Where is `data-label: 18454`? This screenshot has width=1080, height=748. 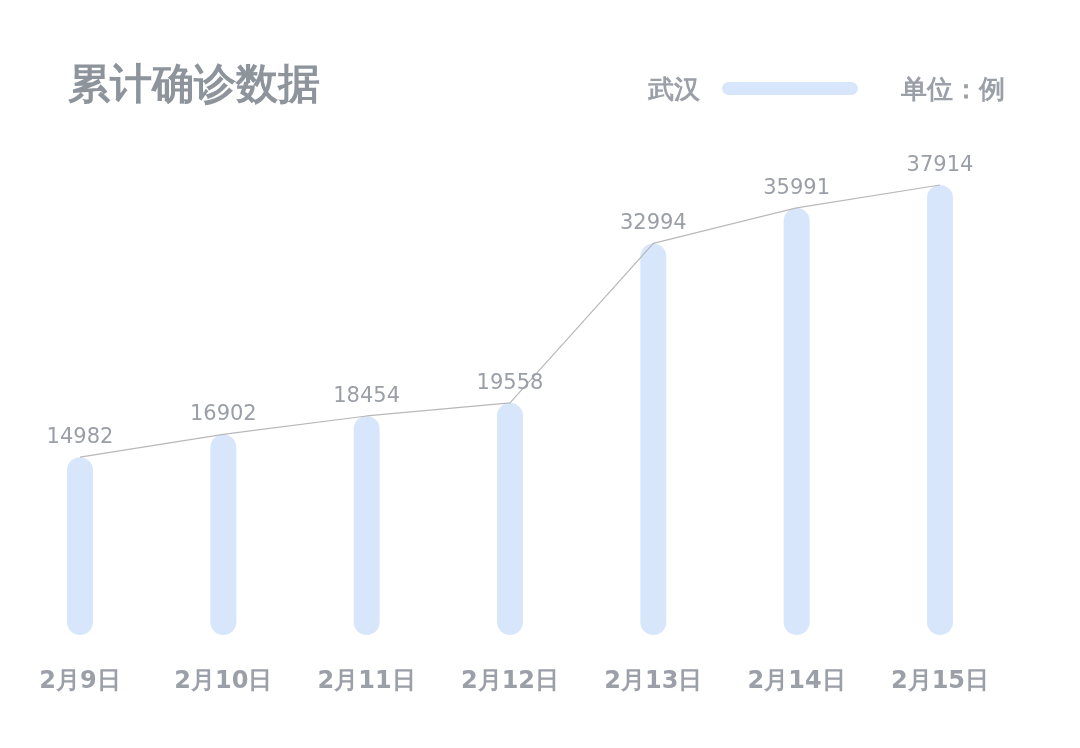 data-label: 18454 is located at coordinates (367, 394).